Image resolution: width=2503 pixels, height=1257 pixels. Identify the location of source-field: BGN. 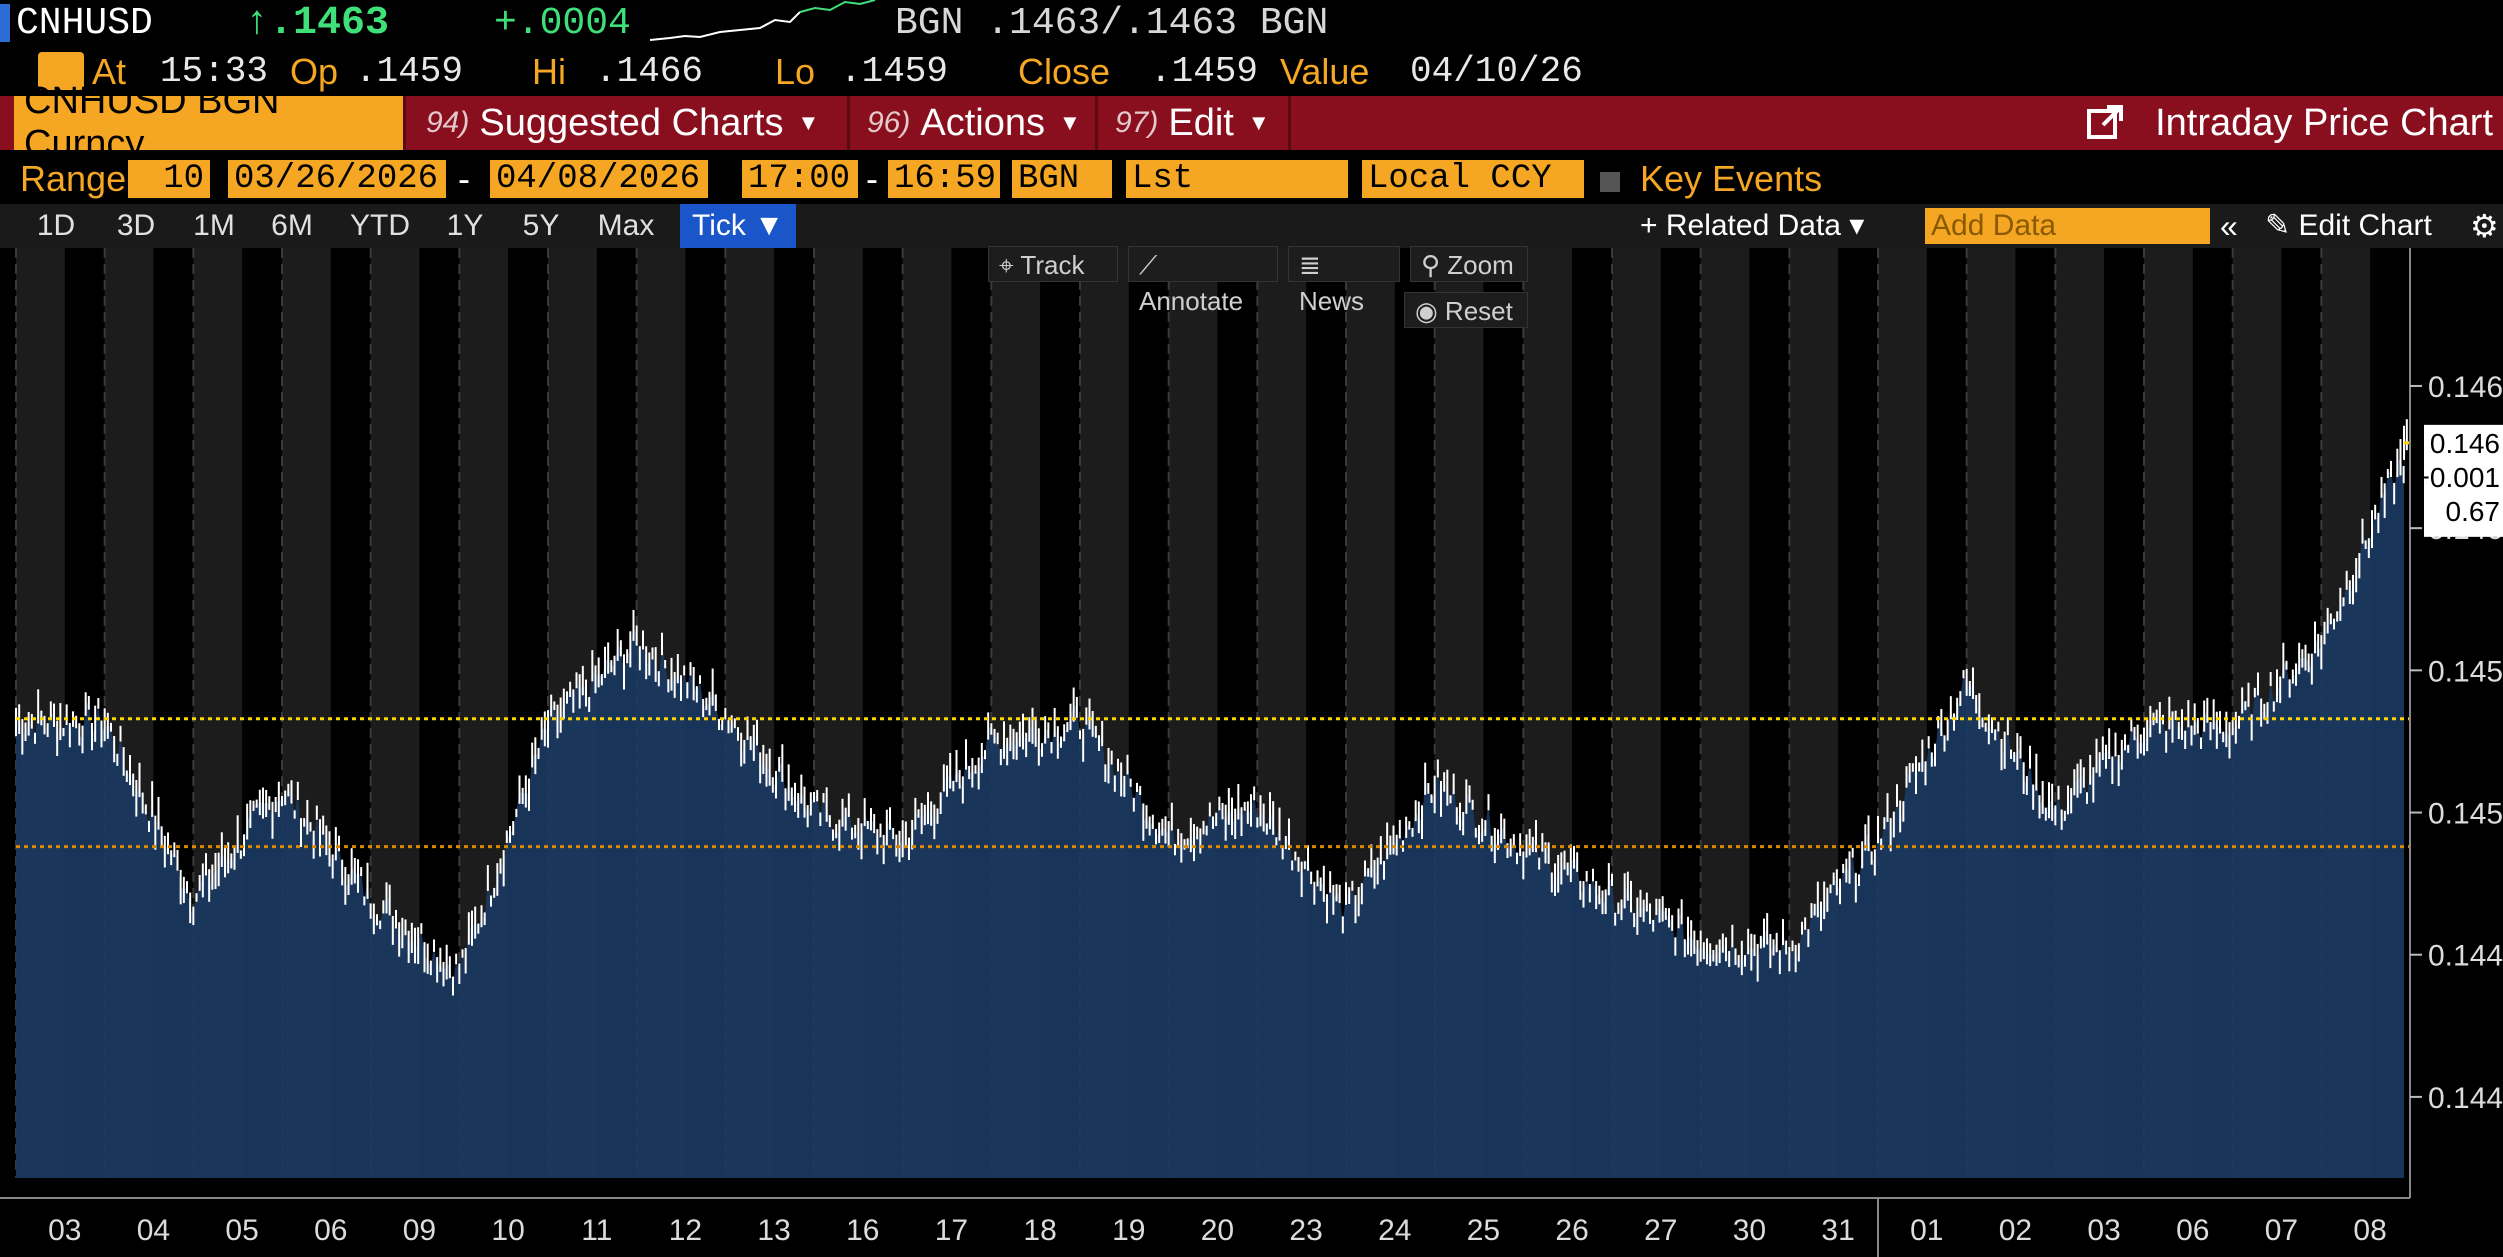
(1062, 179).